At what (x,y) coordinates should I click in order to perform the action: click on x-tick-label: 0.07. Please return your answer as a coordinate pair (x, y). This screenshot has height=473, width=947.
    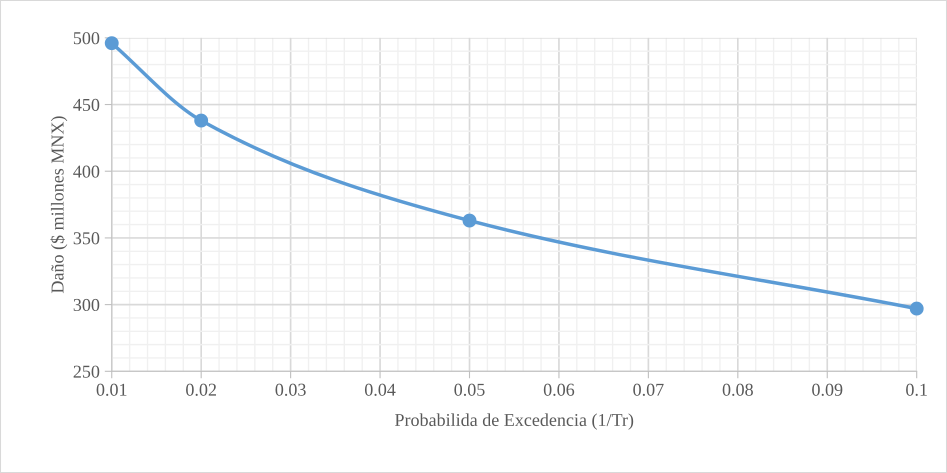
    Looking at the image, I should click on (648, 390).